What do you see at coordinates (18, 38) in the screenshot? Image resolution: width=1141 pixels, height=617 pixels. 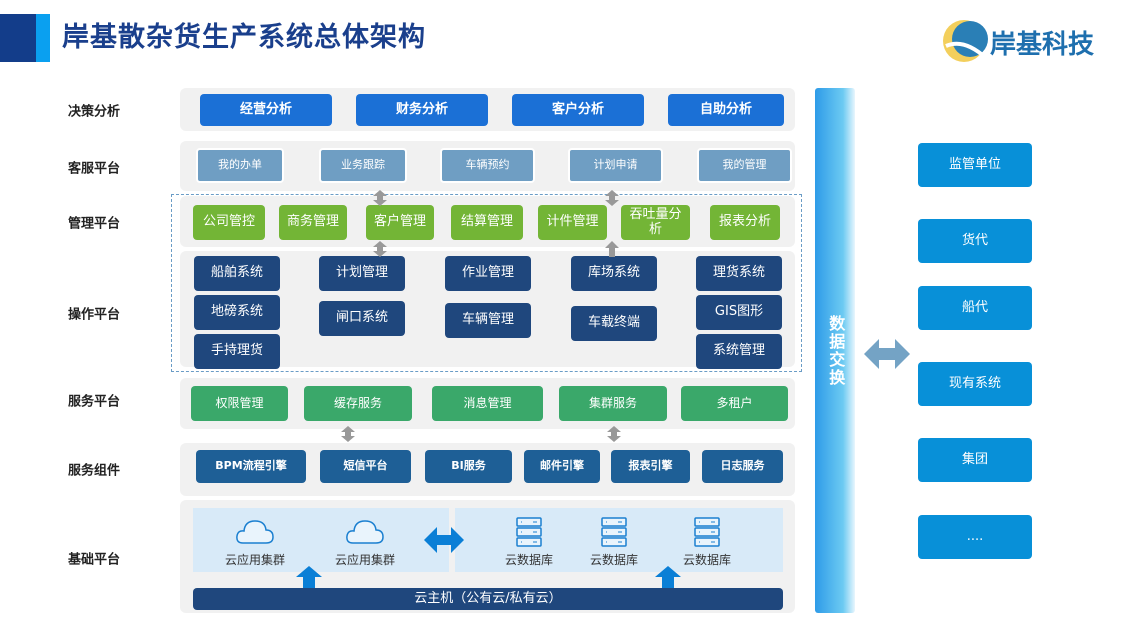 I see `title-accent-dark` at bounding box center [18, 38].